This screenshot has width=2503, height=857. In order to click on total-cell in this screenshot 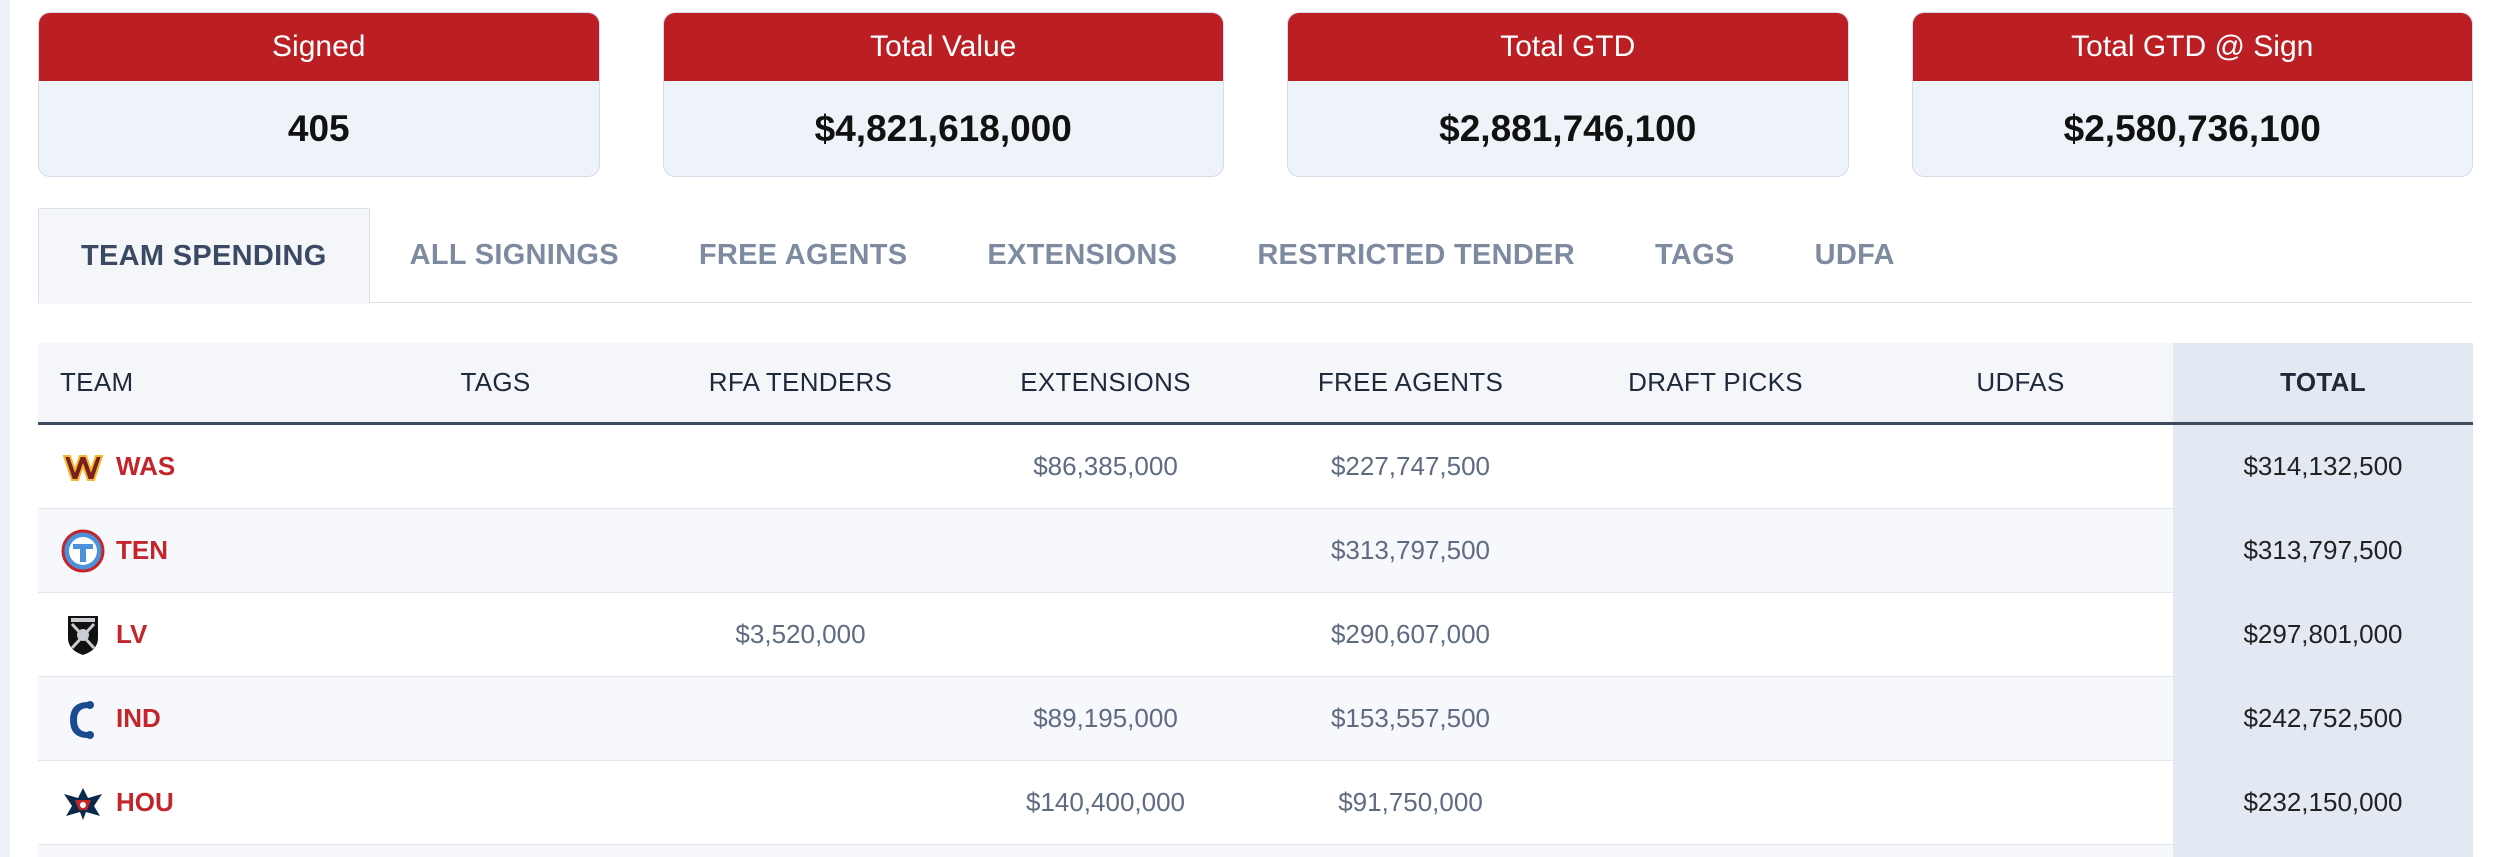, I will do `click(2323, 851)`.